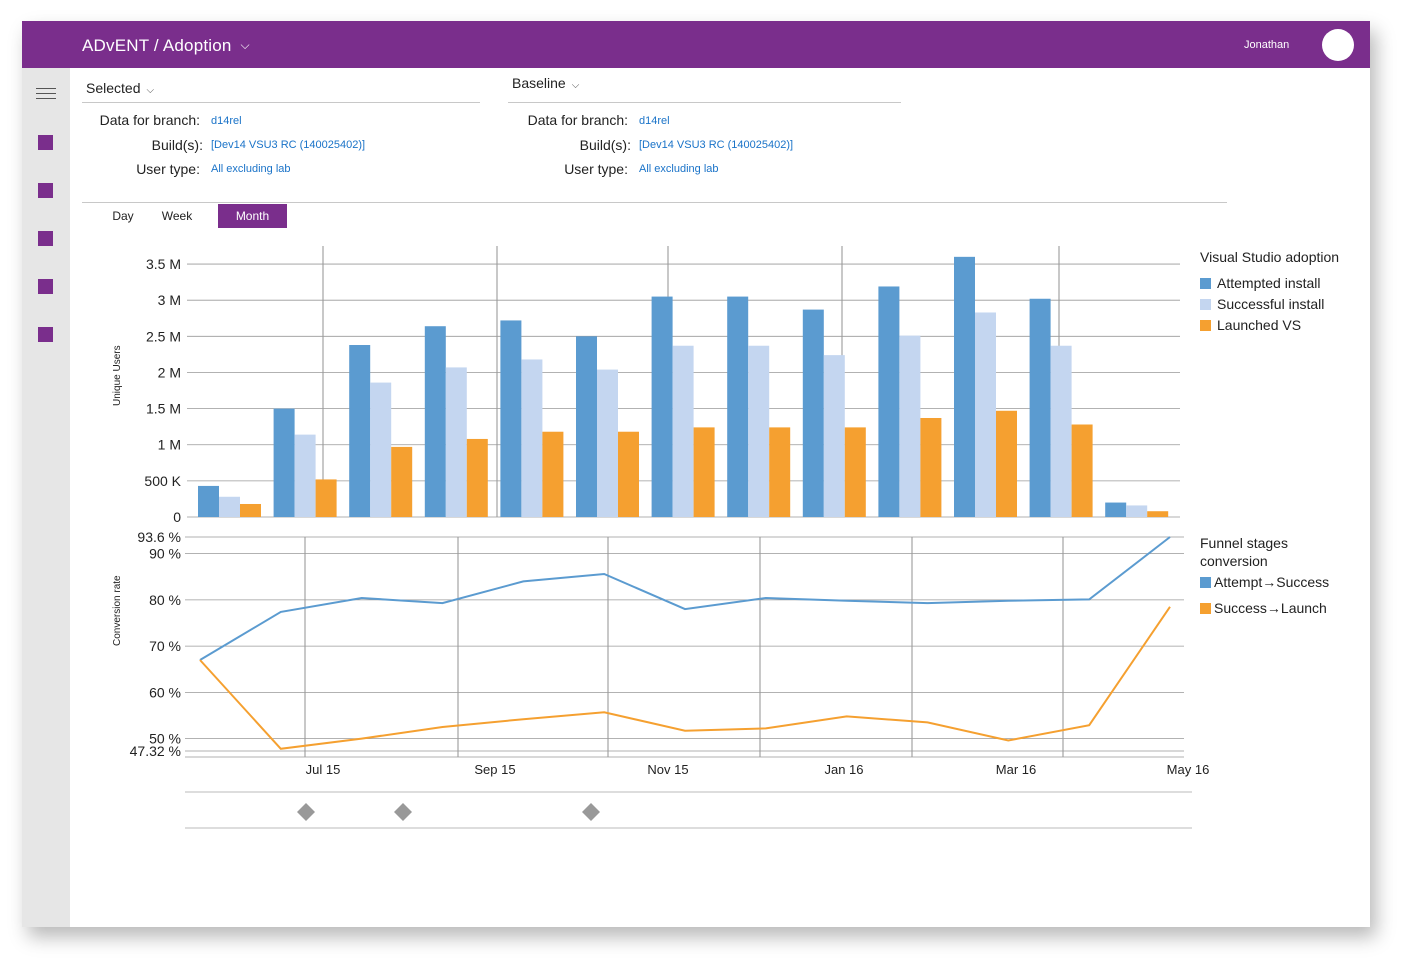 Image resolution: width=1412 pixels, height=970 pixels. I want to click on selected-branch-value: d14rel, so click(226, 121).